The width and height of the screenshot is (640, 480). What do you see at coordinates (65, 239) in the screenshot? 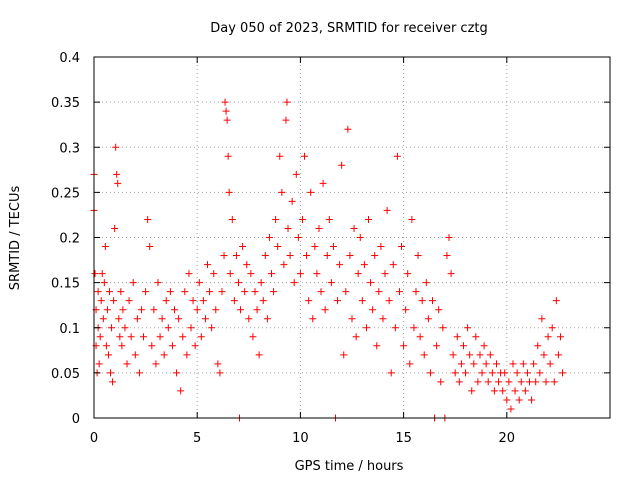
I see `y-tick-labels: 0 0.05 0.1 0.15 0.2 0.25 0.3 0.35 0.4` at bounding box center [65, 239].